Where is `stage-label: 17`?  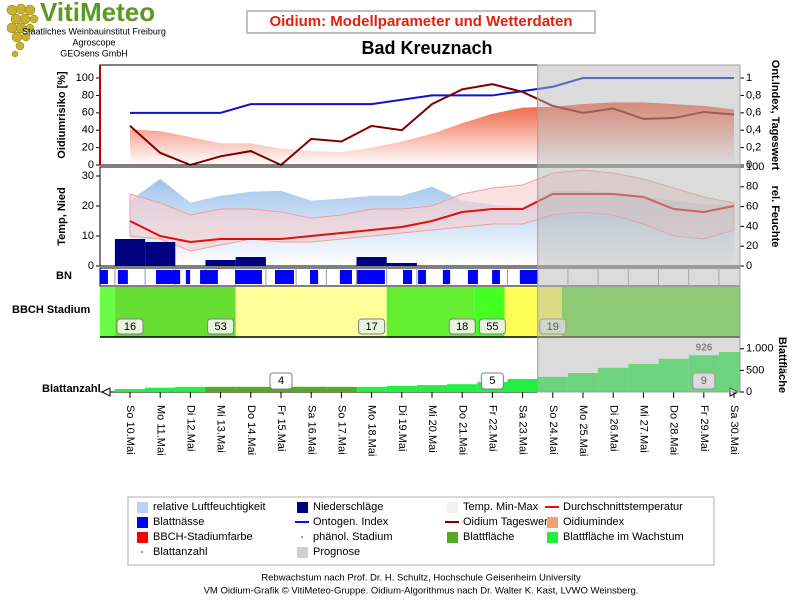 stage-label: 17 is located at coordinates (371, 327).